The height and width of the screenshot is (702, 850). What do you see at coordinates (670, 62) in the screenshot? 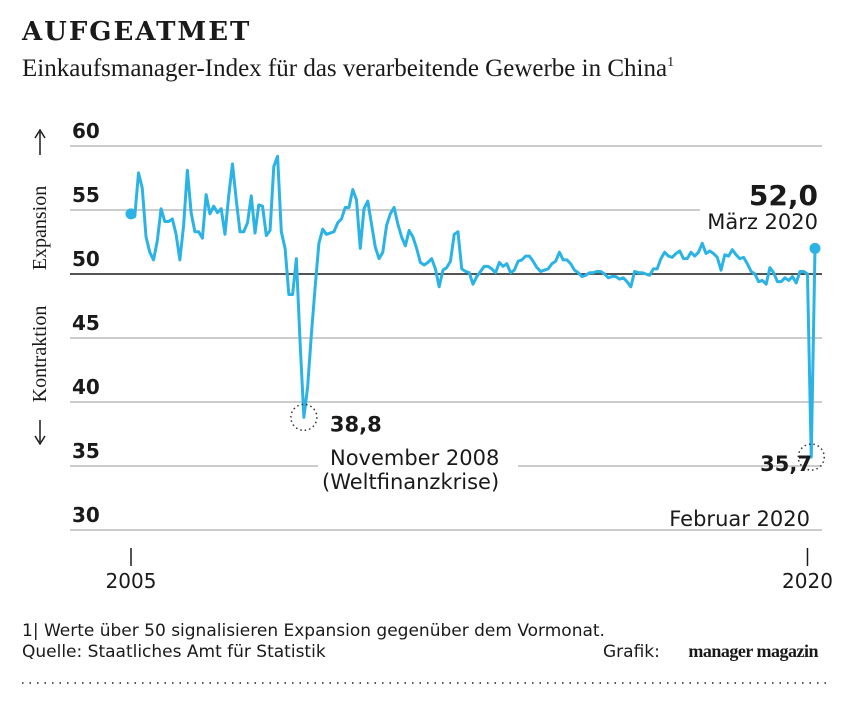
I see `subtitle-note: 1` at bounding box center [670, 62].